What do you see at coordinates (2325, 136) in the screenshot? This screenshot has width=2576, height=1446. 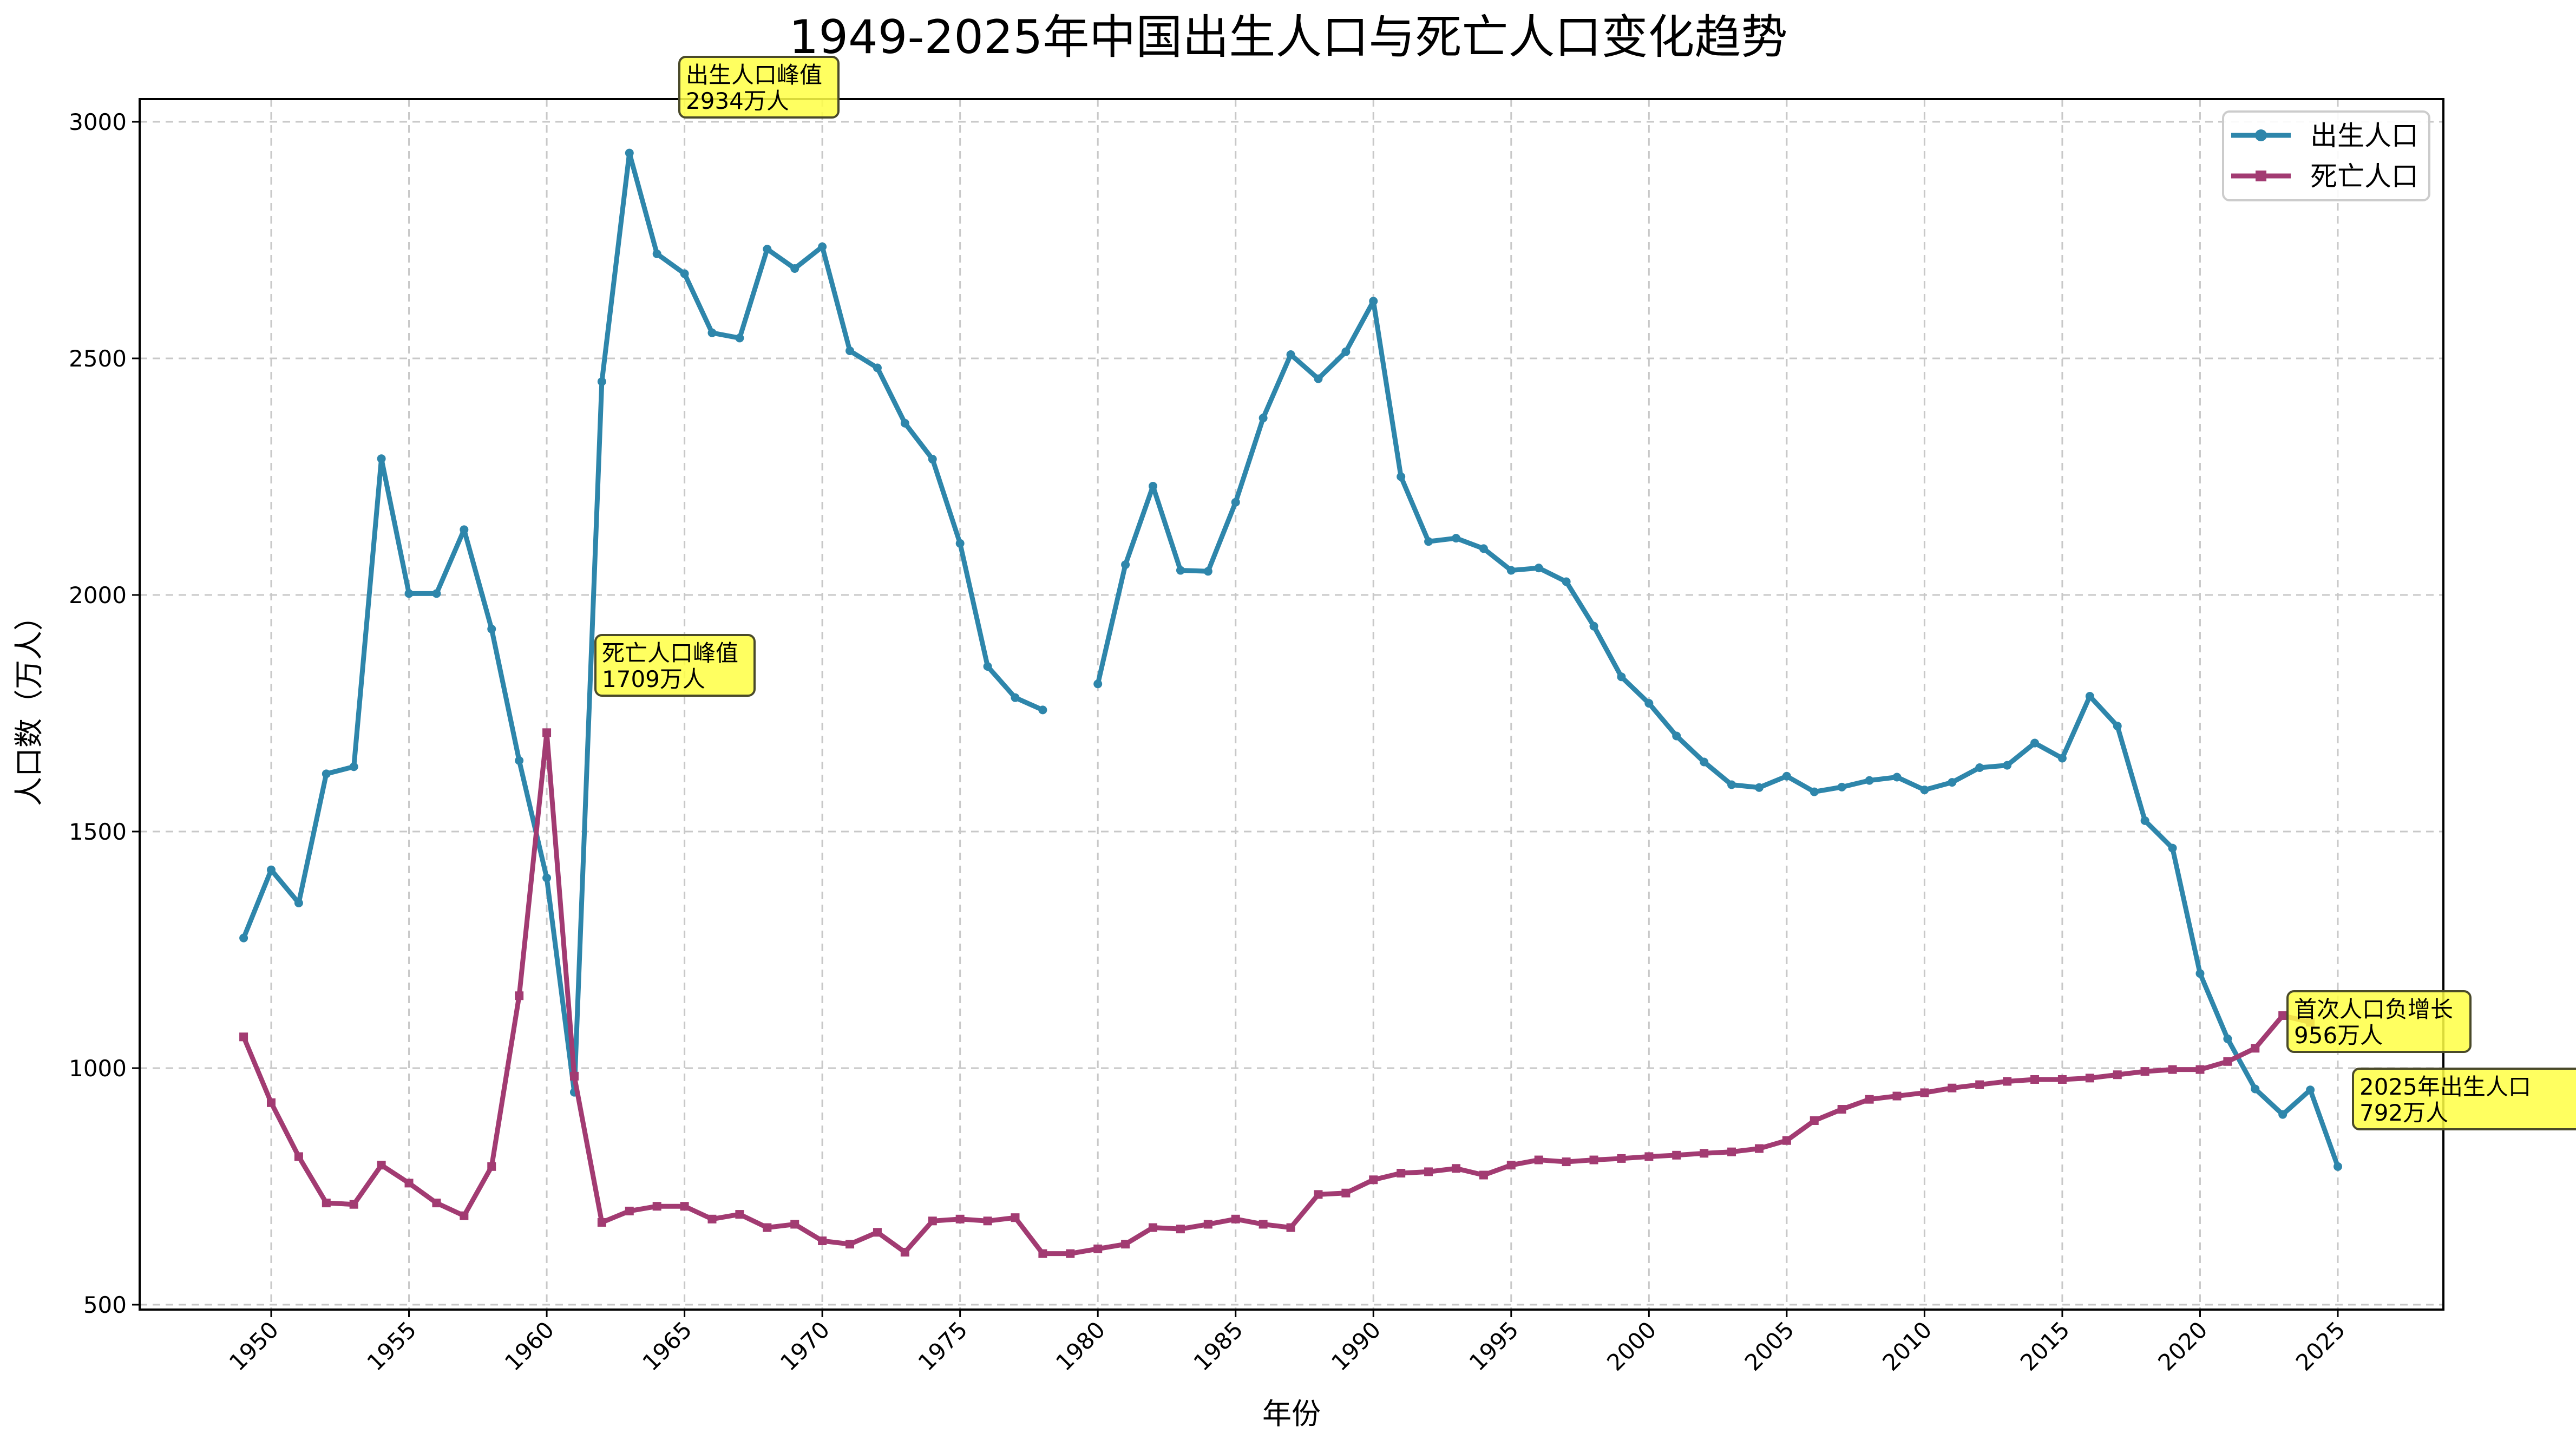 I see `legend-item-birth: 出生人口` at bounding box center [2325, 136].